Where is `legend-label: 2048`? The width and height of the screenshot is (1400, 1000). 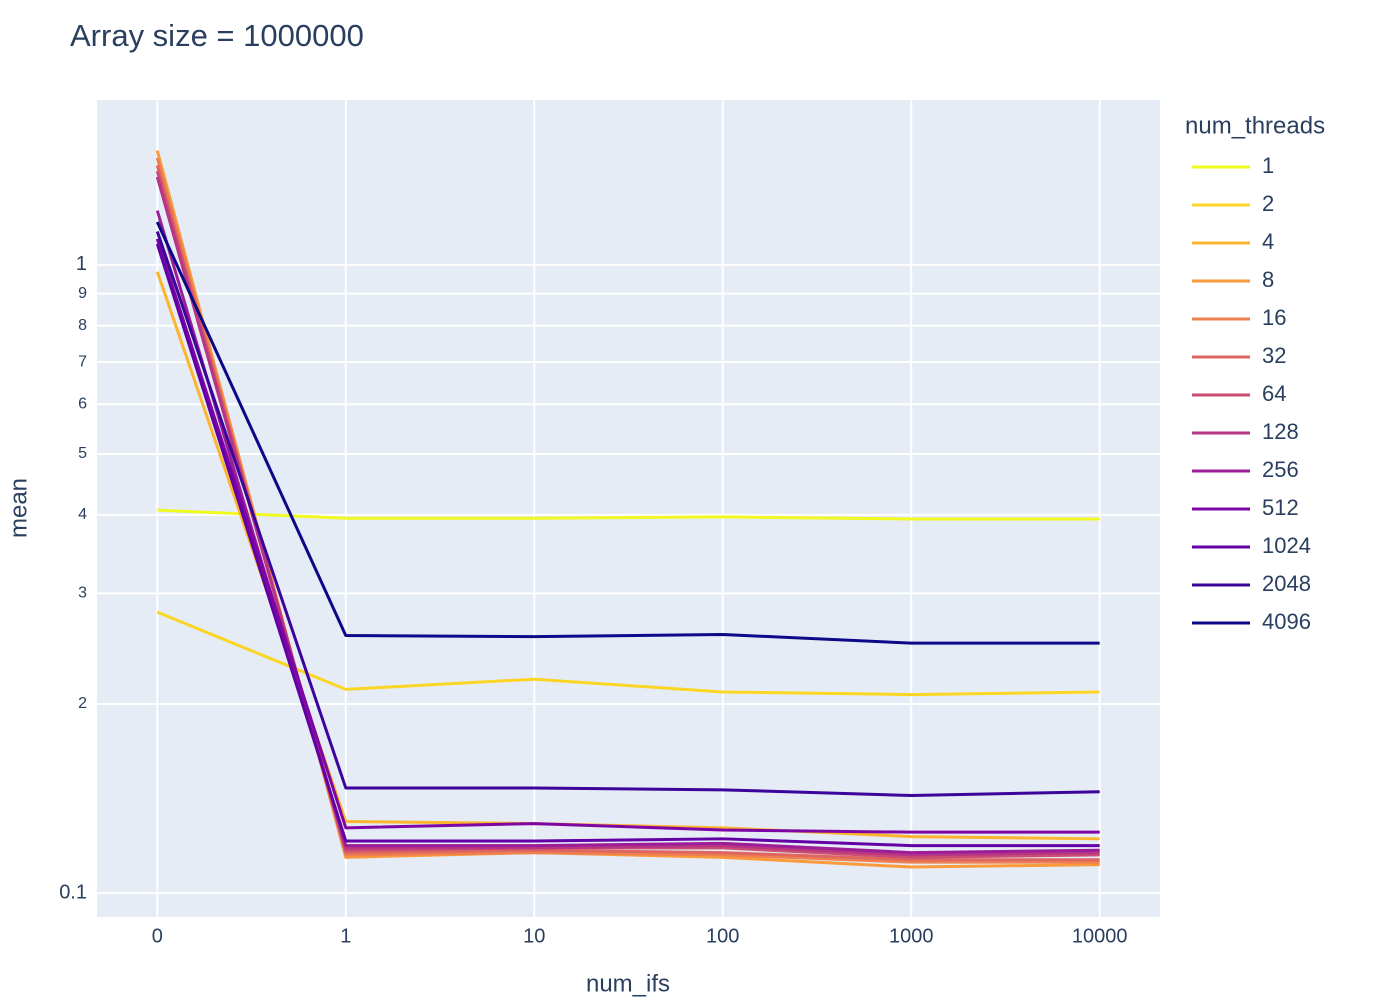 legend-label: 2048 is located at coordinates (1286, 583).